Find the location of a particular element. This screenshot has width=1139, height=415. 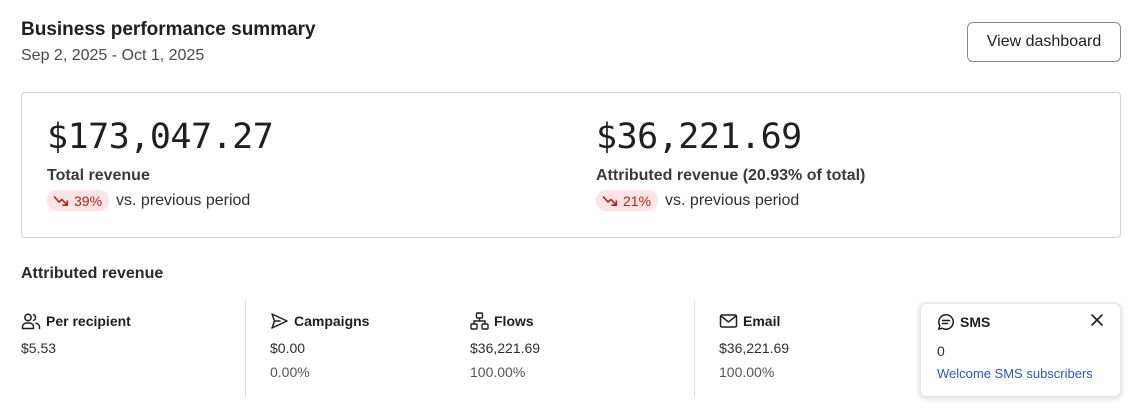

mail-icon is located at coordinates (728, 321).